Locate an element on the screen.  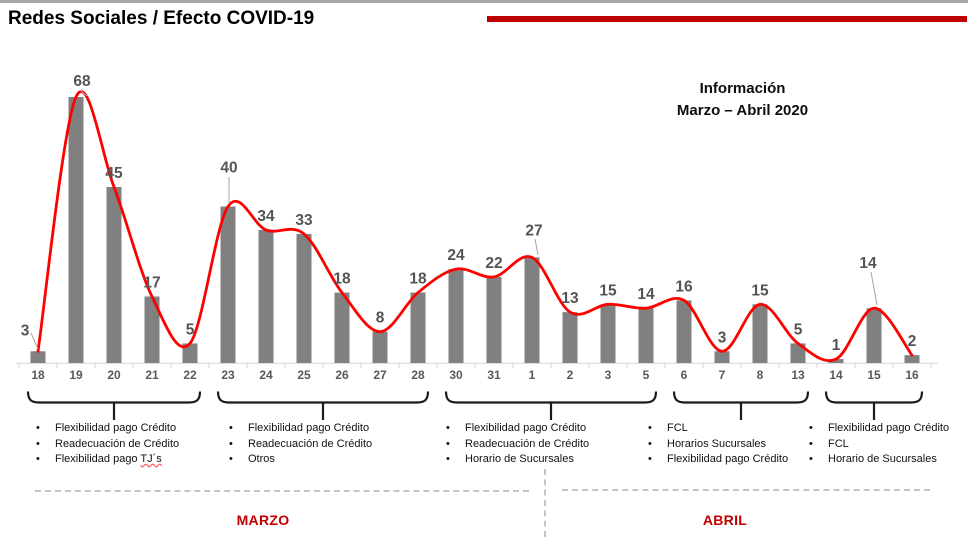
value-label: 24 is located at coordinates (456, 255).